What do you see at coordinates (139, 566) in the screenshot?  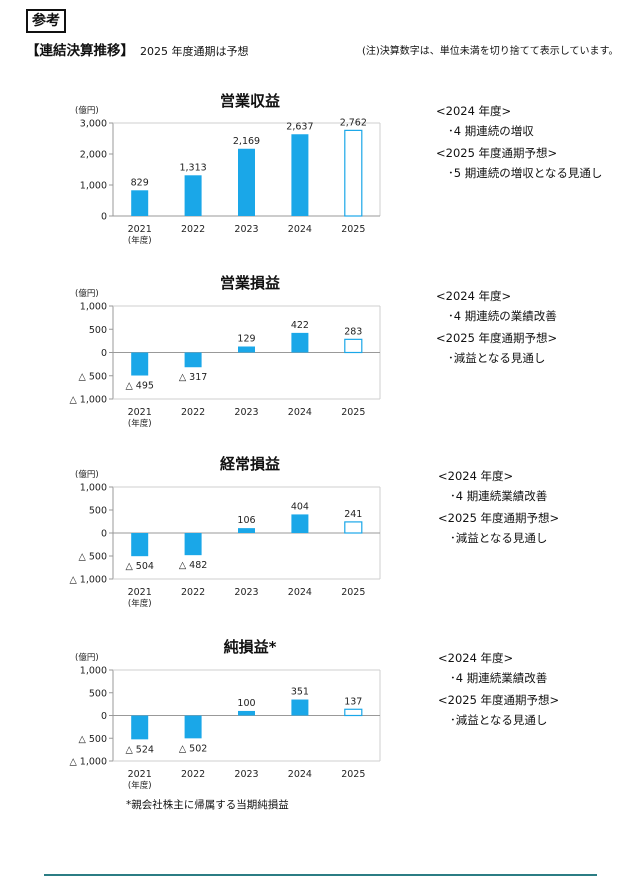 I see `data-label: △ 504` at bounding box center [139, 566].